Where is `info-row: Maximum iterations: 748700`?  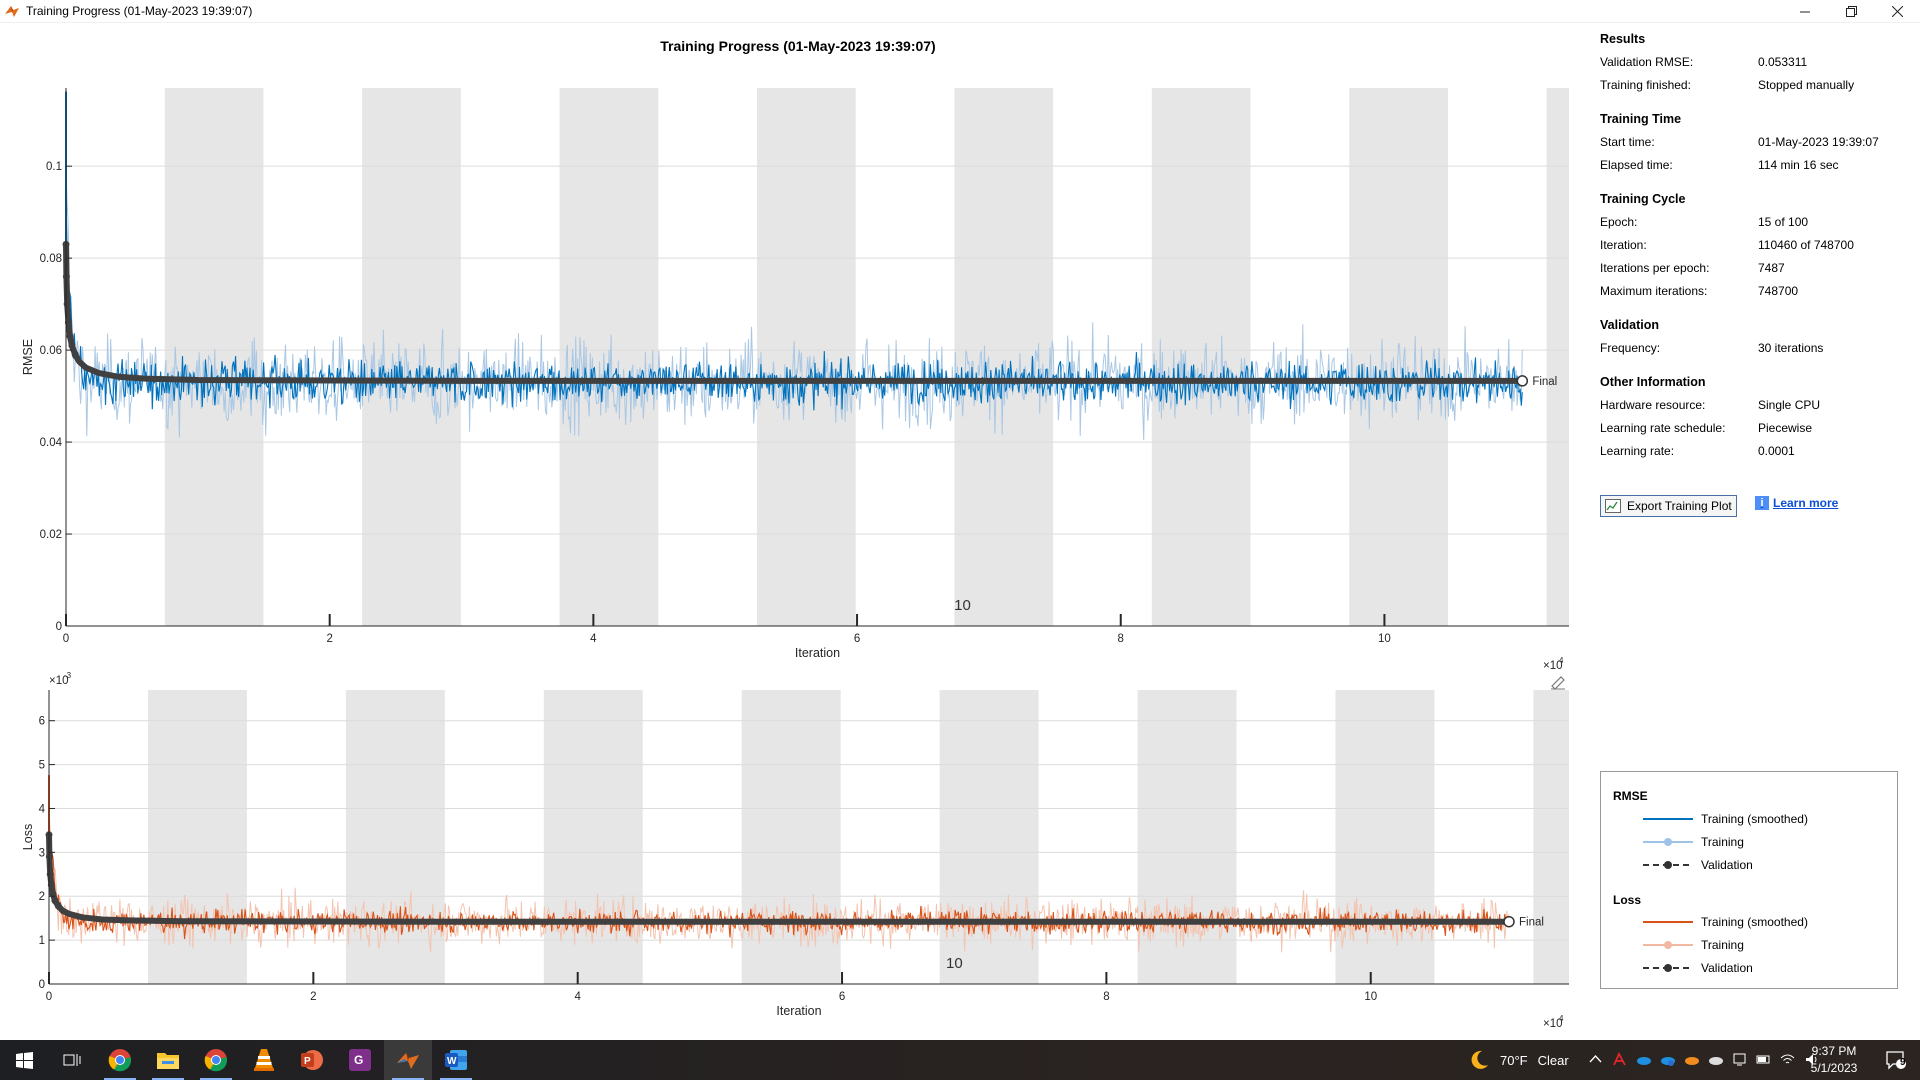
info-row: Maximum iterations: 748700 is located at coordinates (1699, 291).